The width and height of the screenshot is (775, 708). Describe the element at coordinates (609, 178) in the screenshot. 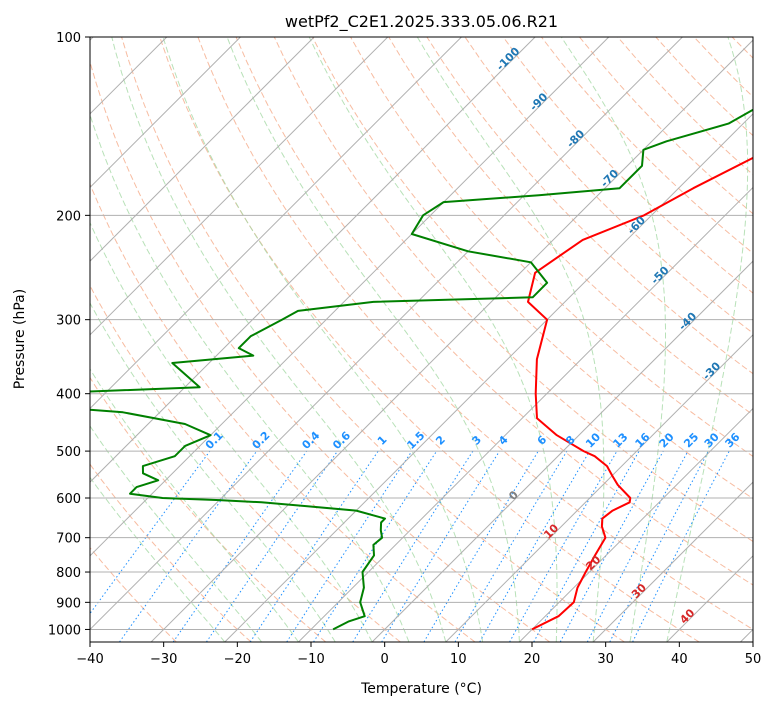

I see `moist-adiabat-label: -70` at that location.